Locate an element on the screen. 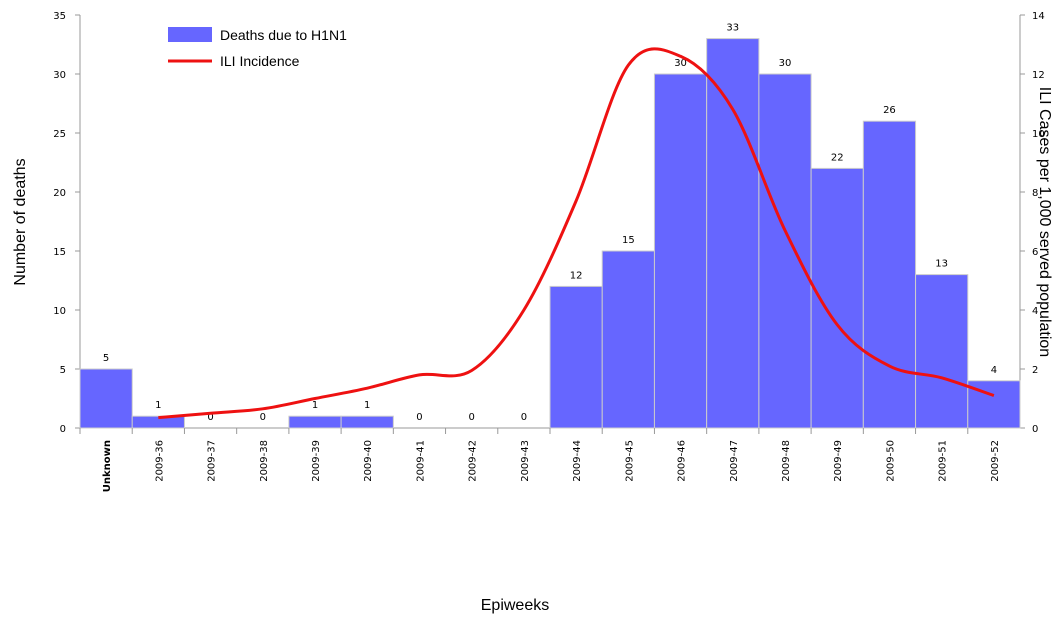  y-tick-label: 15 is located at coordinates (59, 252).